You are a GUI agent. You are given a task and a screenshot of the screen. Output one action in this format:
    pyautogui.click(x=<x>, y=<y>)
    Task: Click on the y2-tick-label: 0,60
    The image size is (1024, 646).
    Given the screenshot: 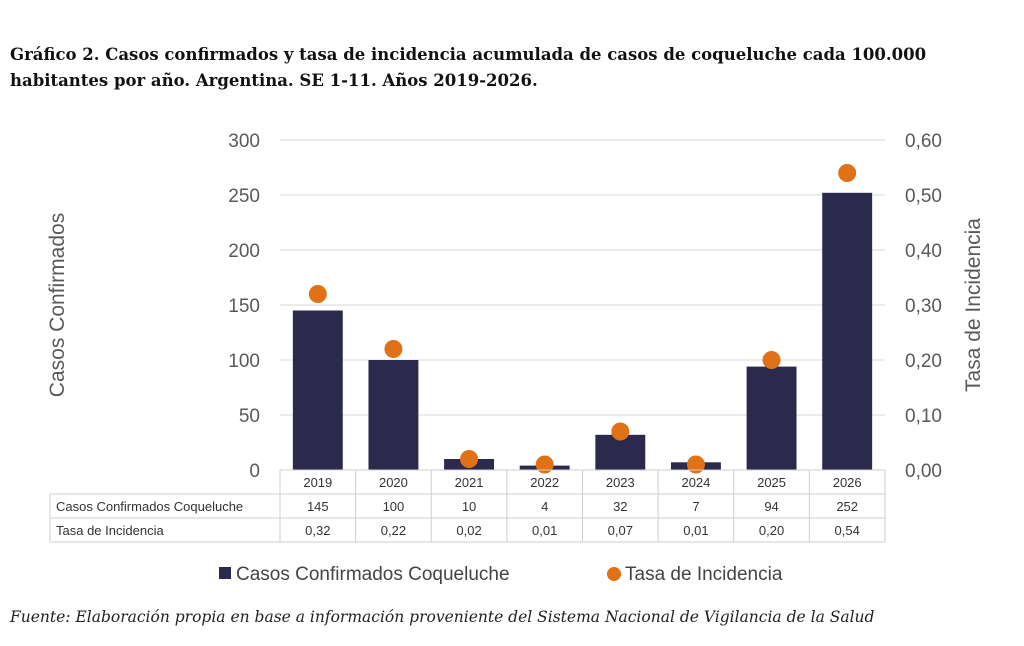 What is the action you would take?
    pyautogui.click(x=923, y=141)
    